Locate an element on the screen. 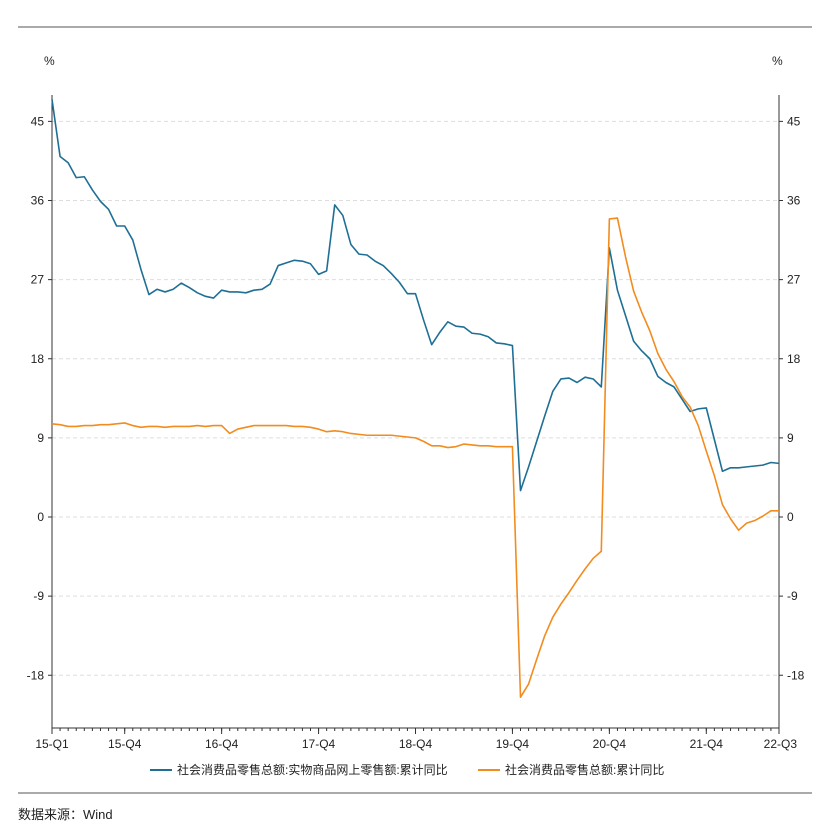 This screenshot has height=832, width=830. right-y-axis: -18 -9 0 9 18 27 36 45 is located at coordinates (792, 398).